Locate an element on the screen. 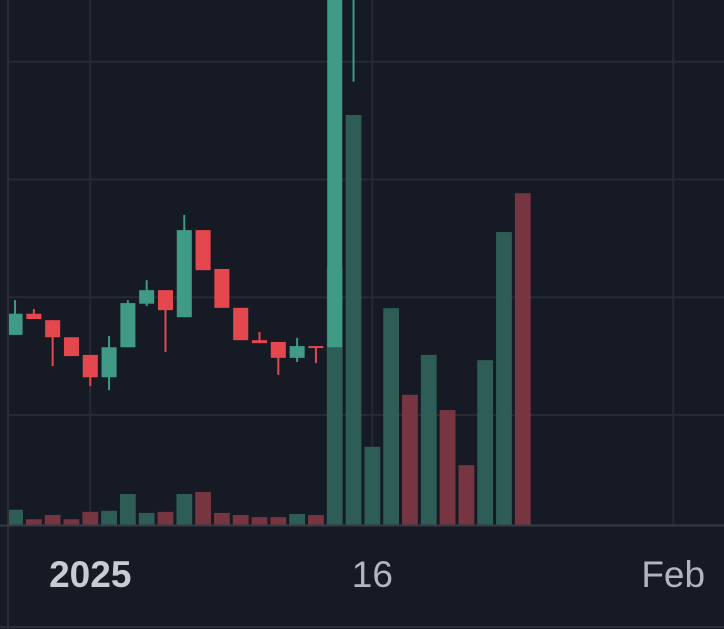 Image resolution: width=724 pixels, height=629 pixels. x-axis: 2025 16 Feb is located at coordinates (377, 574).